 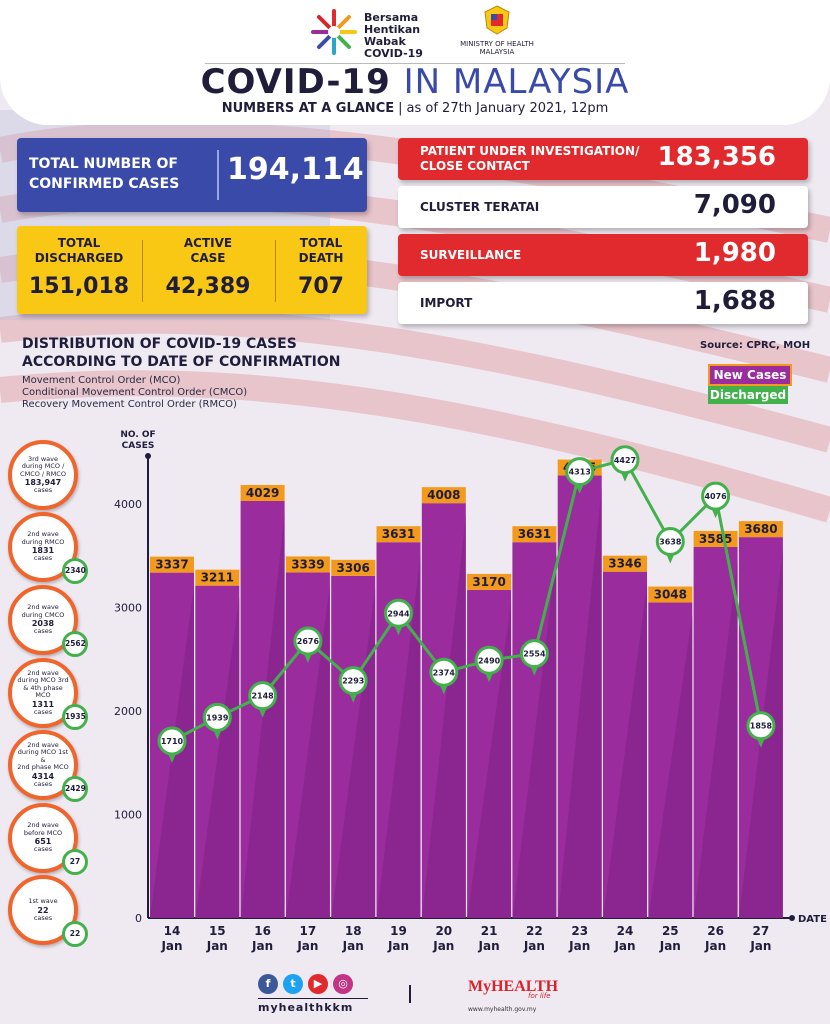 I want to click on twitter-icon: t, so click(x=293, y=984).